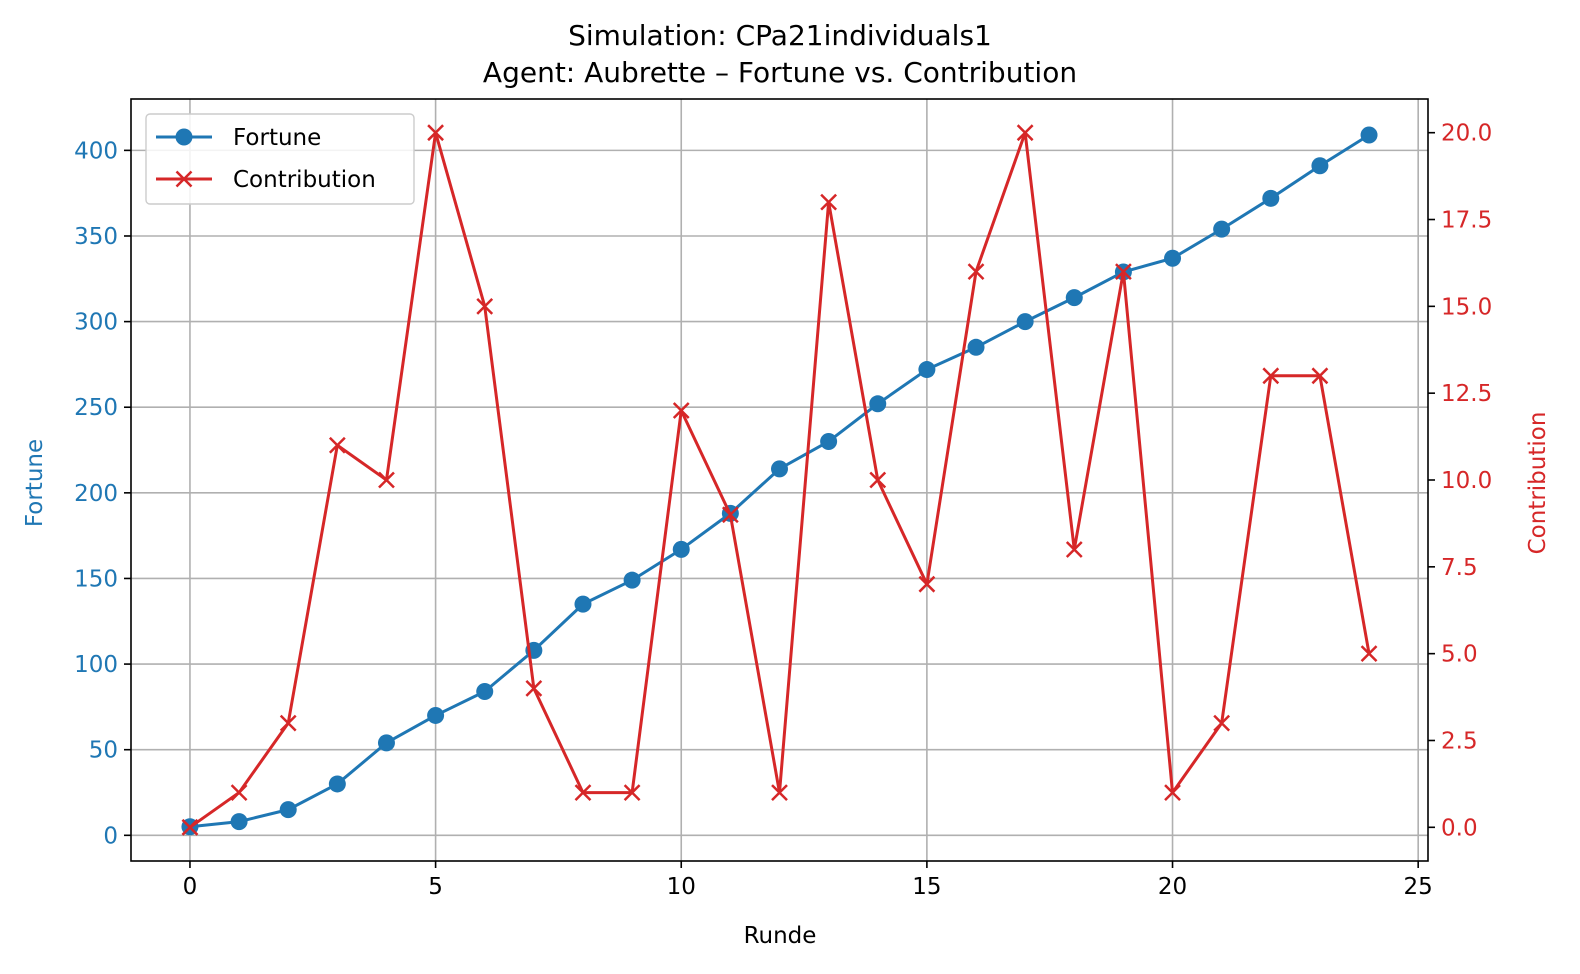 The height and width of the screenshot is (974, 1580). What do you see at coordinates (435, 887) in the screenshot?
I see `x-tick-label: 5` at bounding box center [435, 887].